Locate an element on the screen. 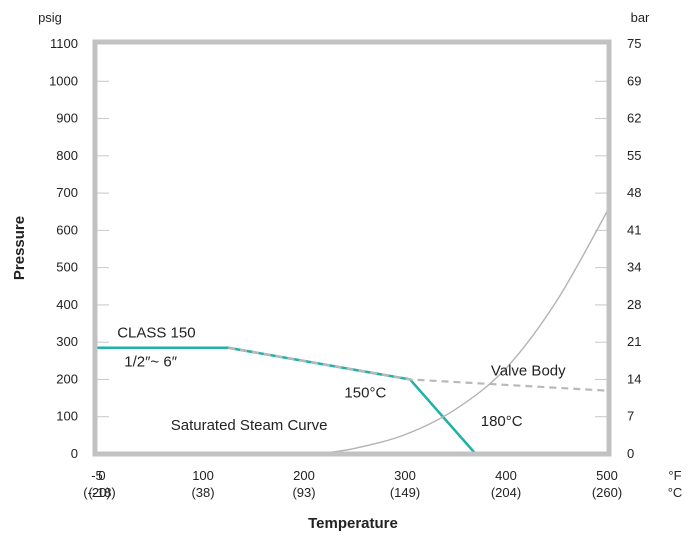  y-tick-label-right: 62 is located at coordinates (634, 118).